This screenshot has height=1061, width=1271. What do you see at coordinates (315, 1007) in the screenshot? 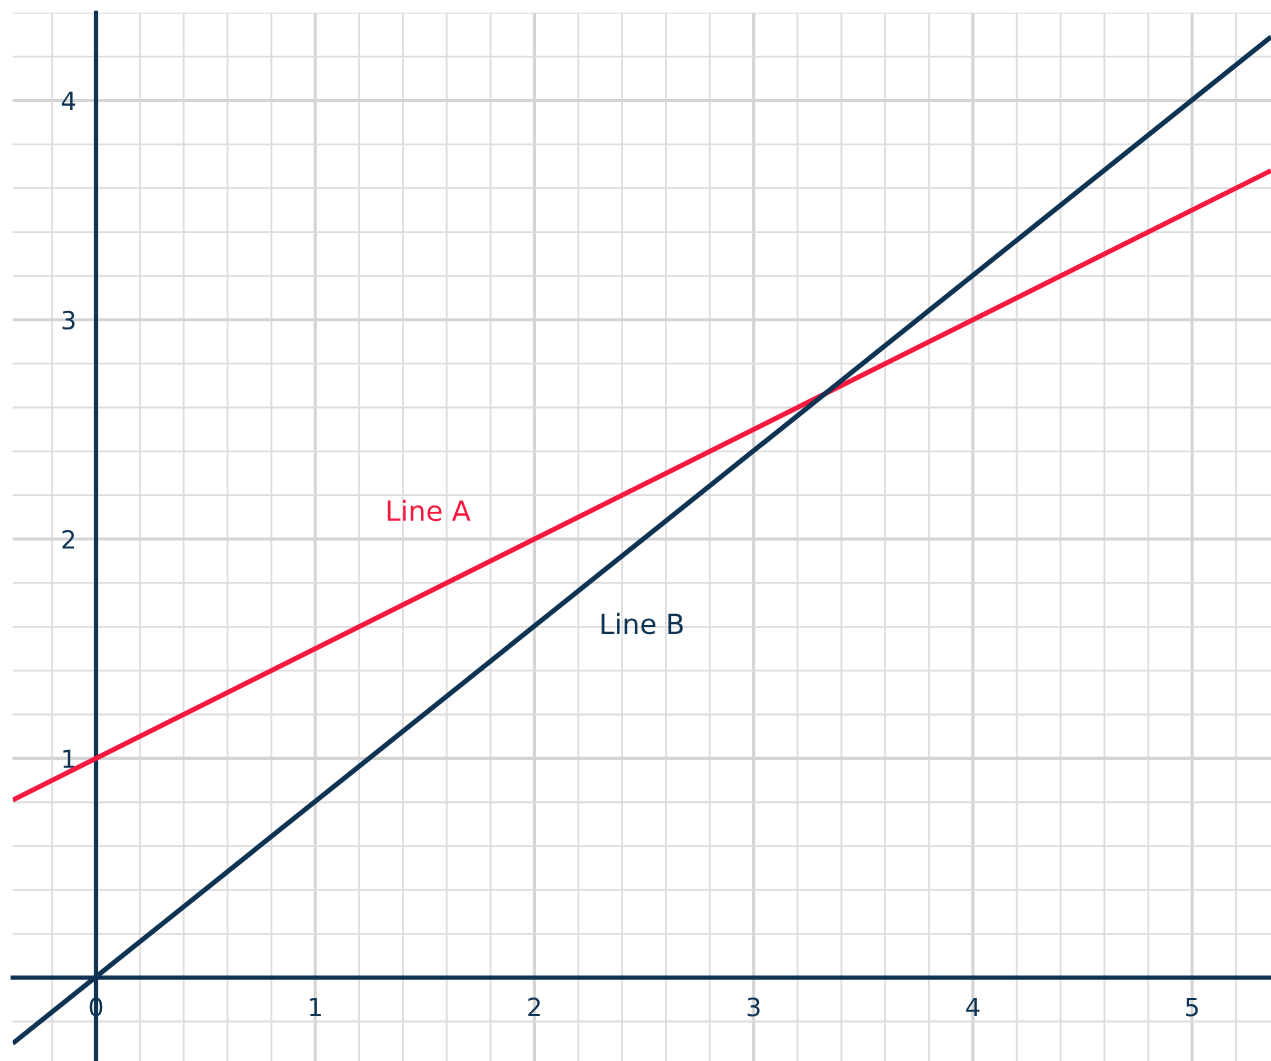
I see `x-tick-label: 1` at bounding box center [315, 1007].